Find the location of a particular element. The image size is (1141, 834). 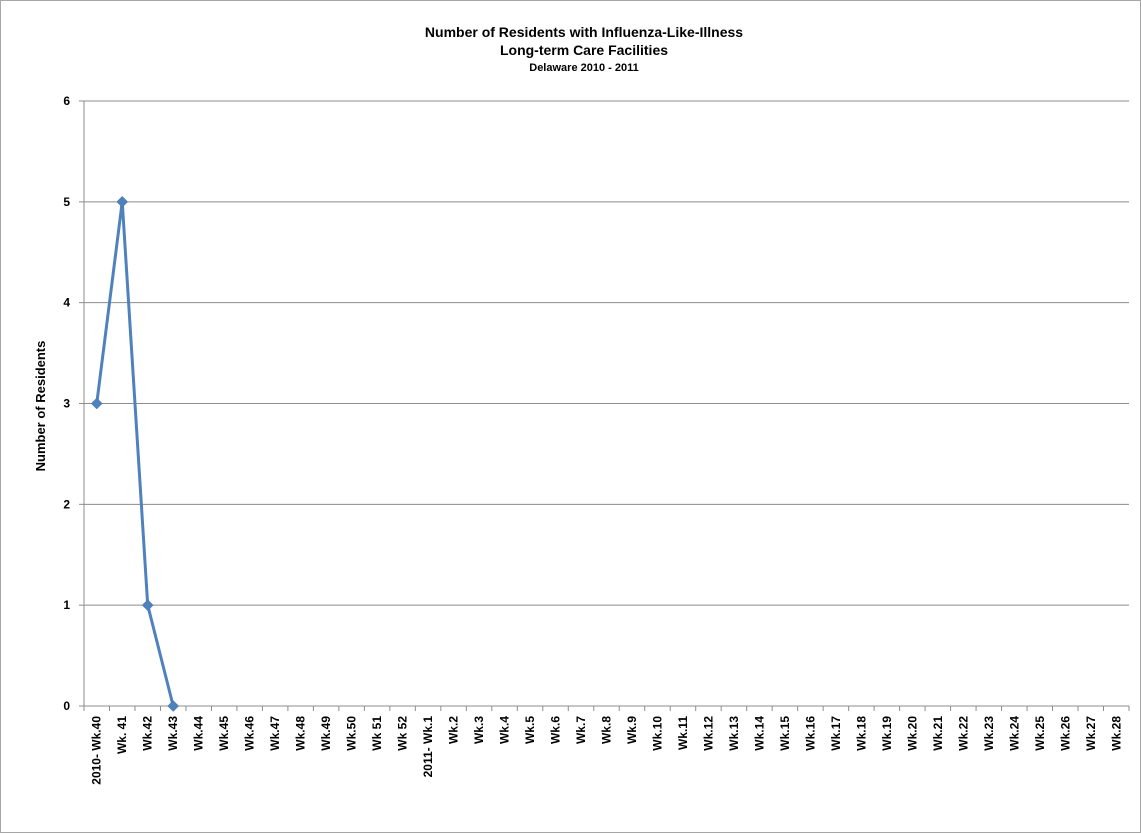

x-tick-label: Wk.24 is located at coordinates (1014, 733).